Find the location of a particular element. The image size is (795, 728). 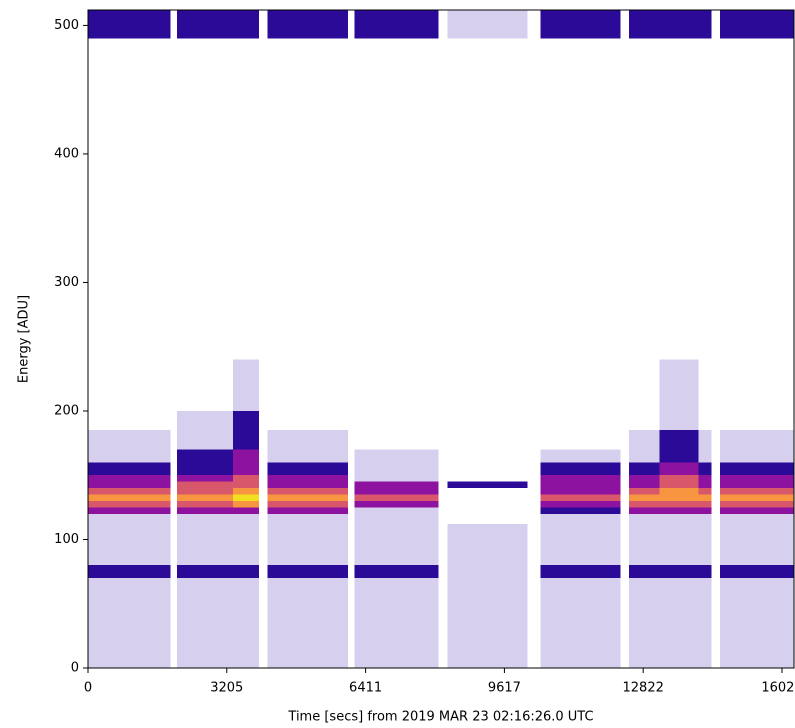

y-tick-label: 0 is located at coordinates (75, 668).